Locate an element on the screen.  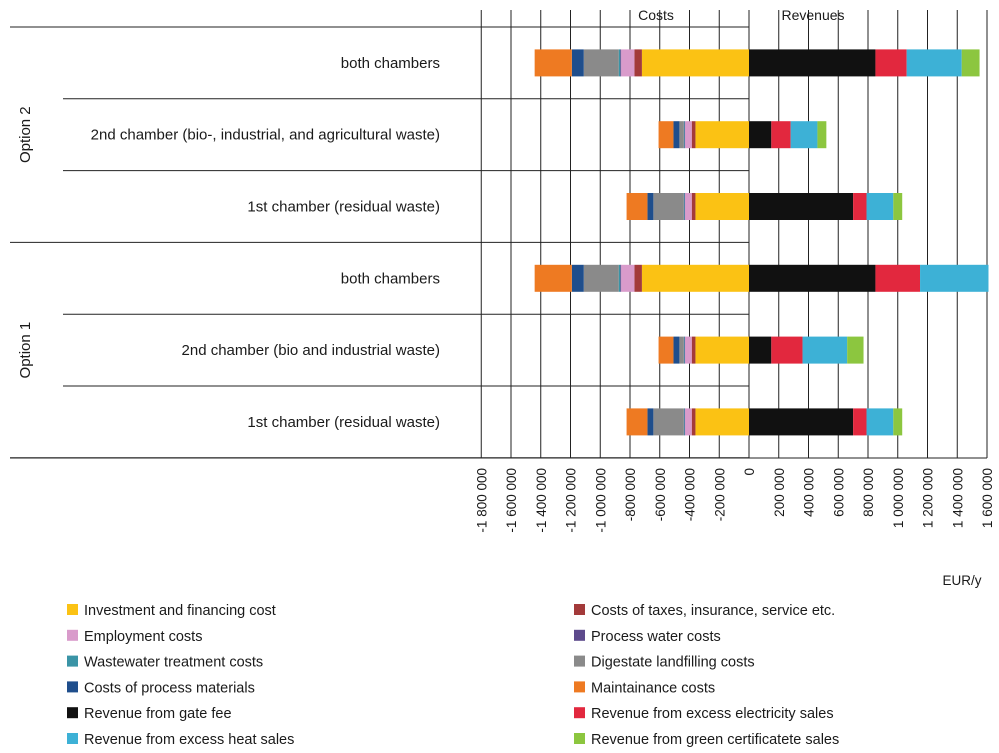
x-tick-label: -1 400 000 is located at coordinates (541, 500).